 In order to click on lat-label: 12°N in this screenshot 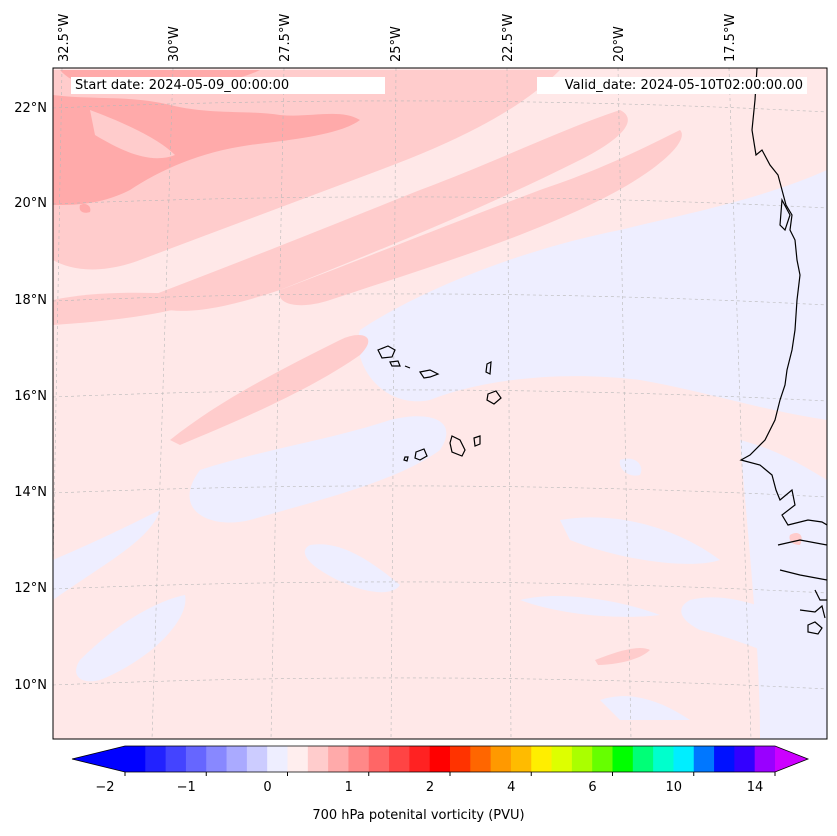, I will do `click(30, 588)`.